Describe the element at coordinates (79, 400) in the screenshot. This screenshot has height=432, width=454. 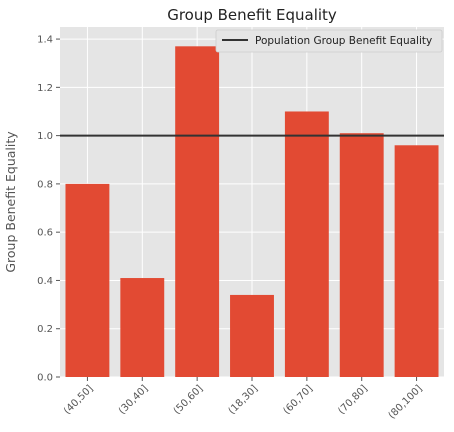
I see `x-tick-label: (40,50]` at that location.